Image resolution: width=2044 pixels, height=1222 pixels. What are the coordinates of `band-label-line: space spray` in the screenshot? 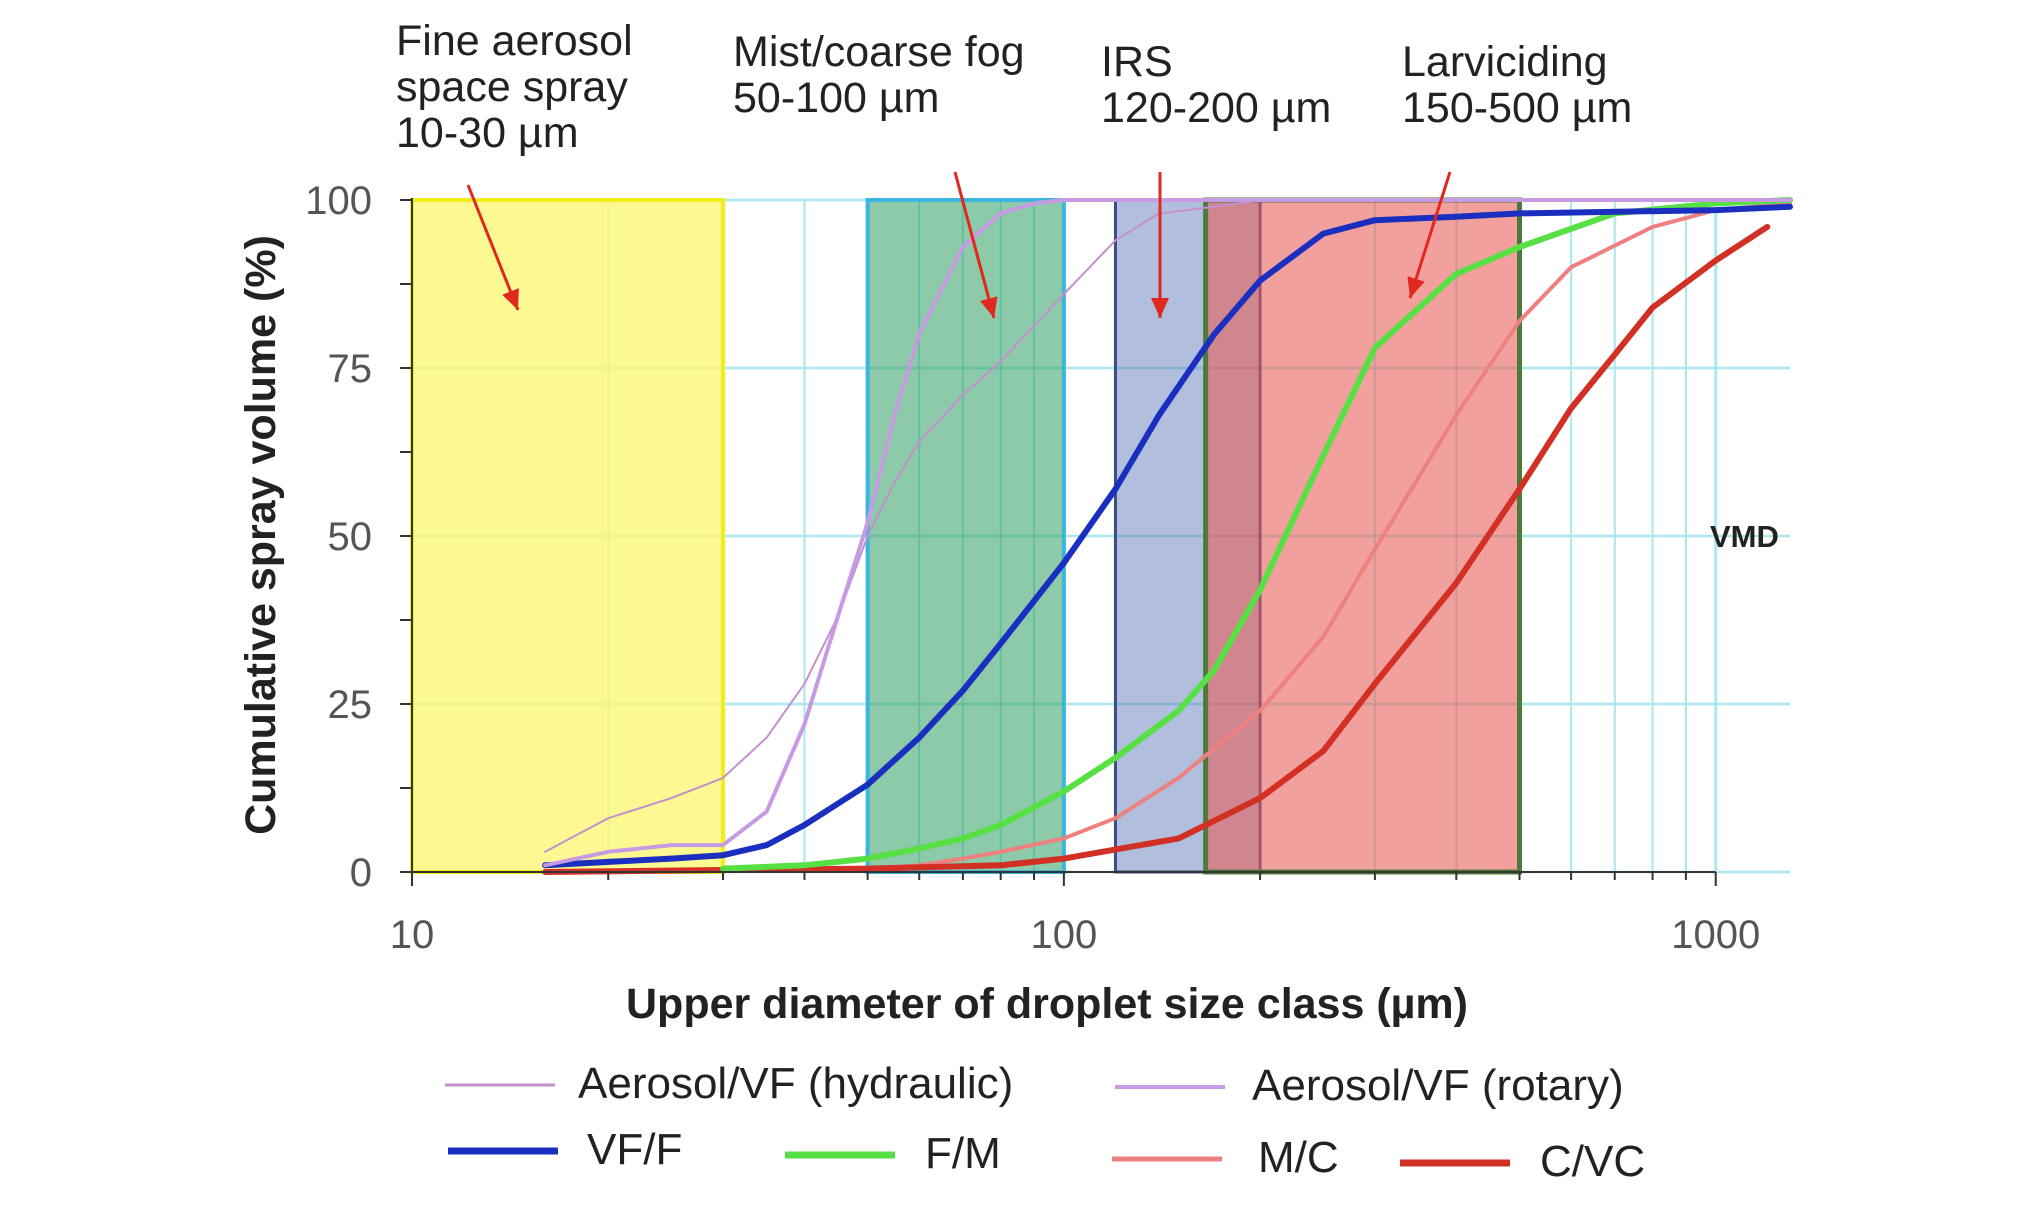 It's located at (512, 87).